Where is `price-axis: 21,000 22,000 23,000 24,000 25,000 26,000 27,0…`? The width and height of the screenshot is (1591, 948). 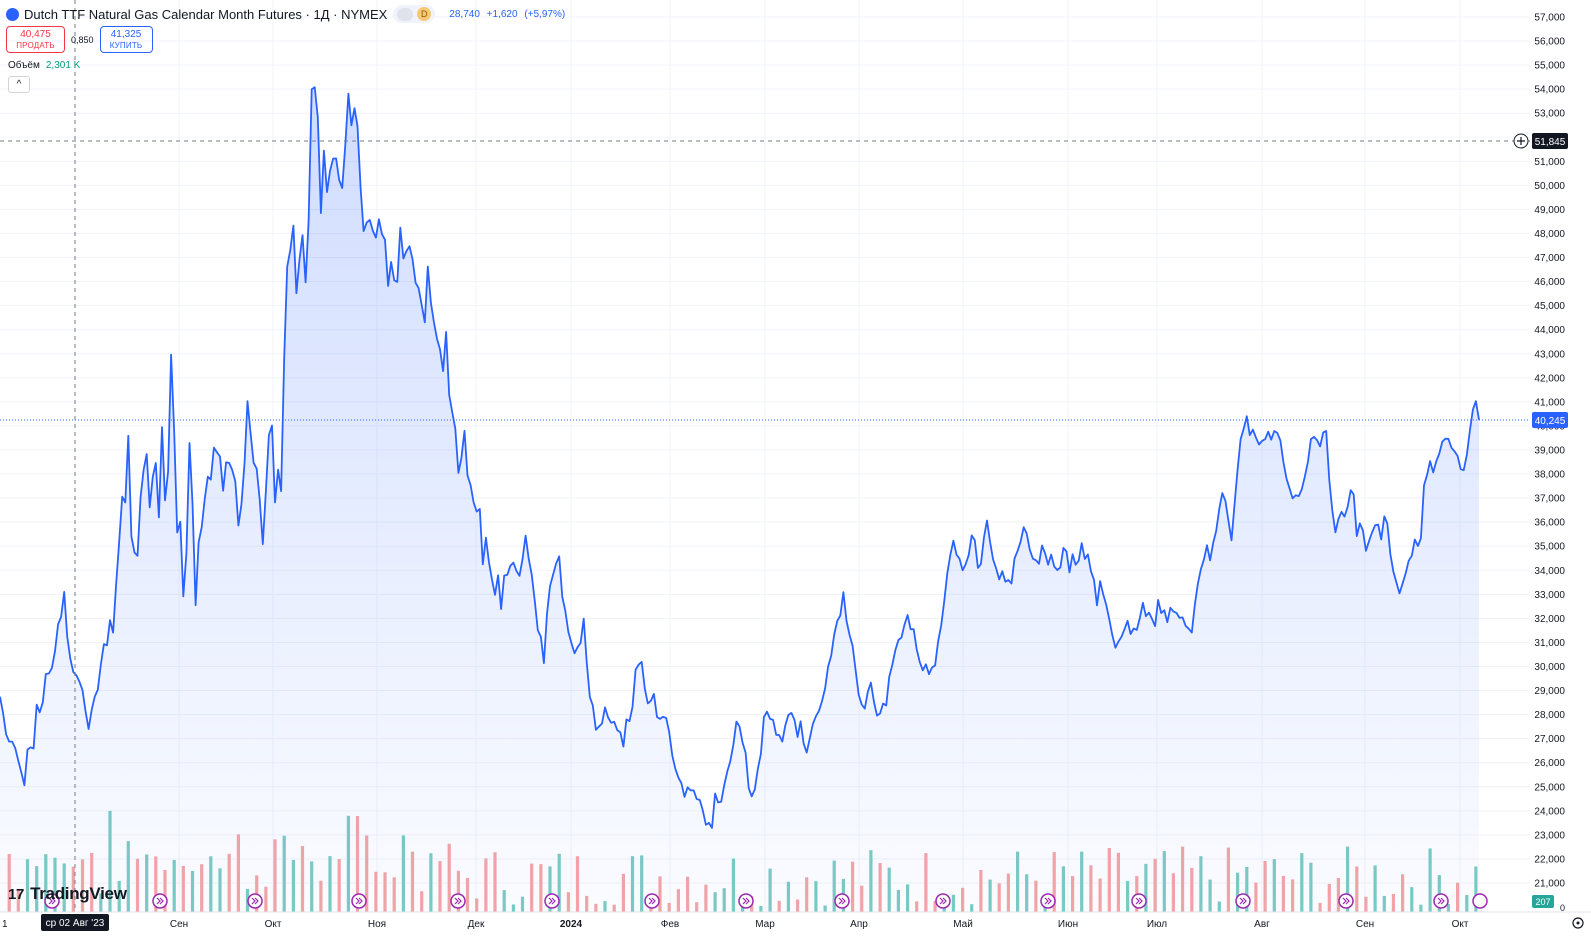 price-axis: 21,000 22,000 23,000 24,000 25,000 26,000 27,0… is located at coordinates (1552, 474).